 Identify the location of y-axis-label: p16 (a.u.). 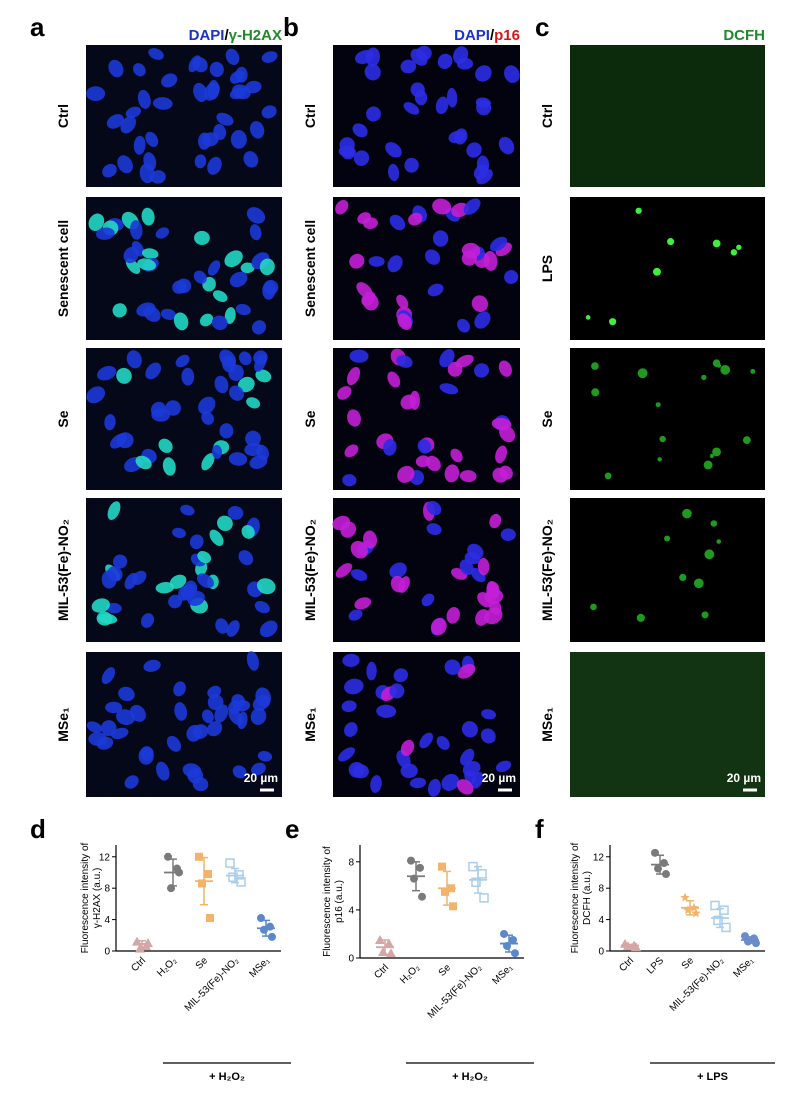
(339, 901).